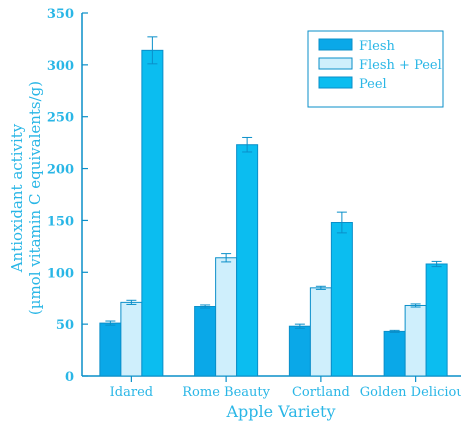 Image resolution: width=461 pixels, height=427 pixels. What do you see at coordinates (17, 198) in the screenshot?
I see `y-axis-label-line-1: Antioxidant activity` at bounding box center [17, 198].